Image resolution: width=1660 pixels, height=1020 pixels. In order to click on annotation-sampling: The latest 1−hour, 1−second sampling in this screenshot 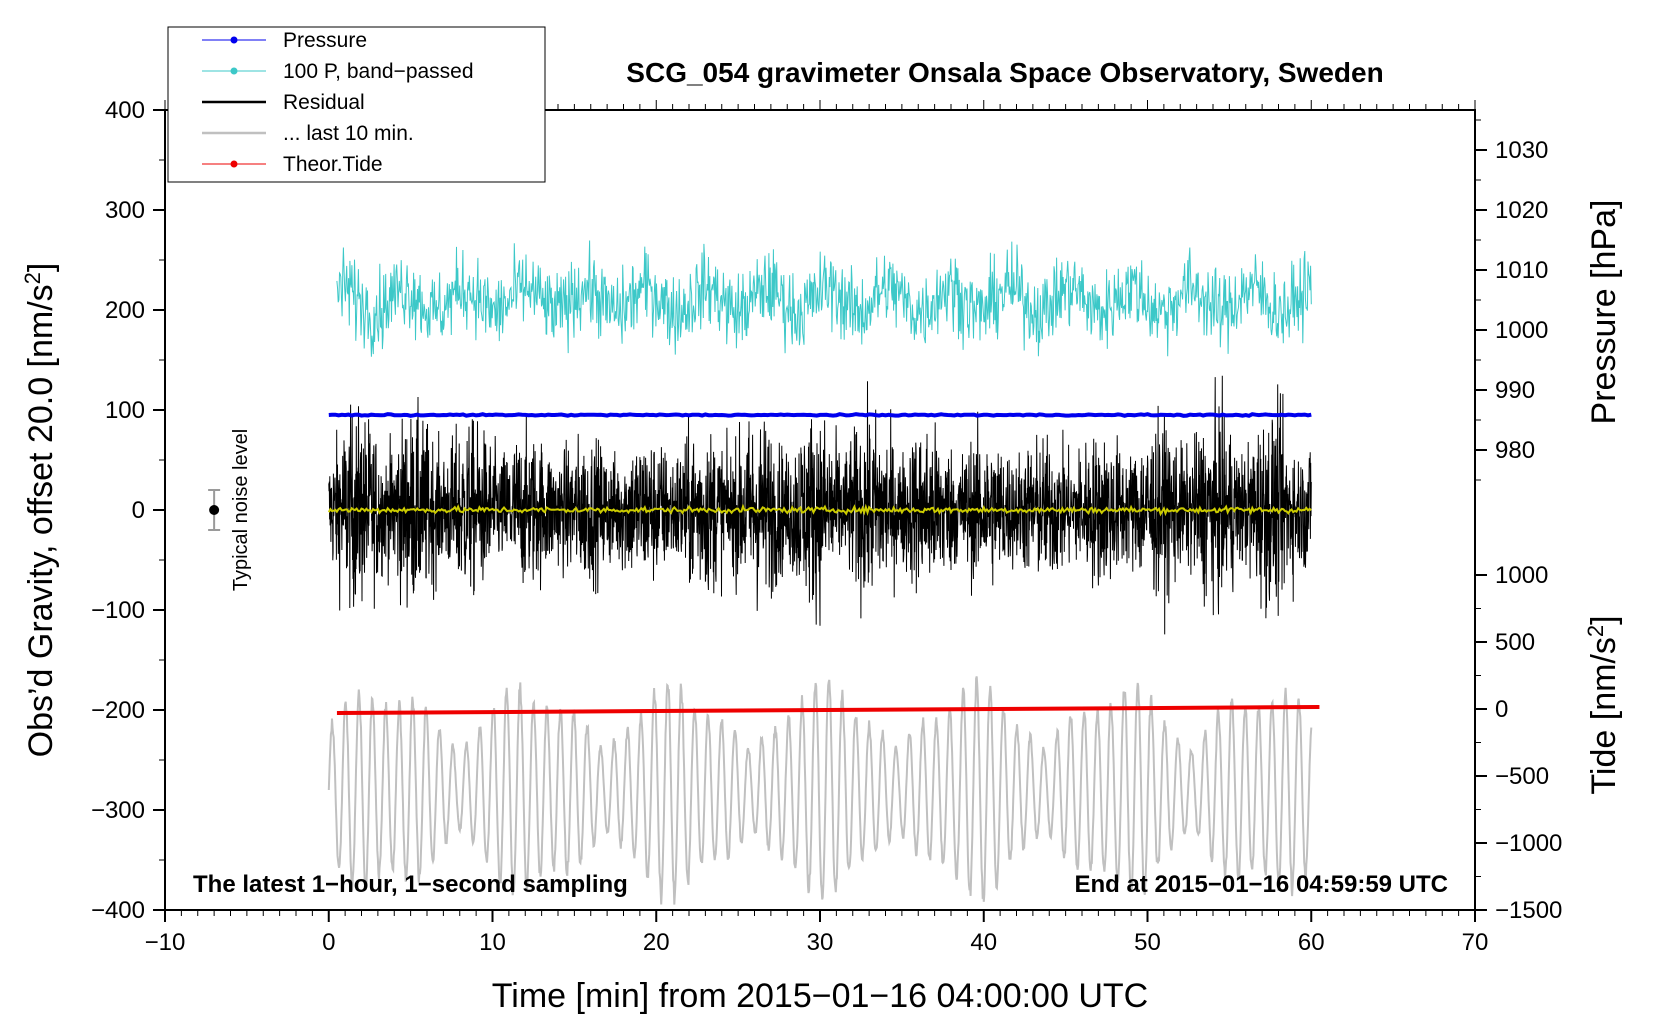, I will do `click(410, 884)`.